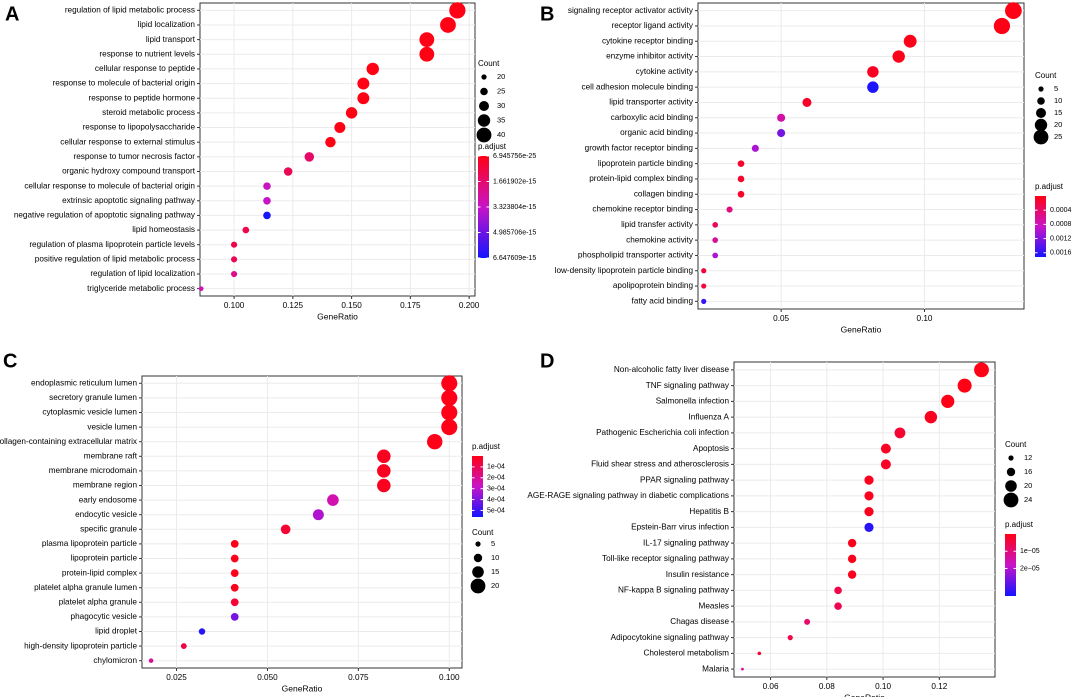 This screenshot has height=697, width=1072. What do you see at coordinates (925, 318) in the screenshot?
I see `x-tick-label: 0.10` at bounding box center [925, 318].